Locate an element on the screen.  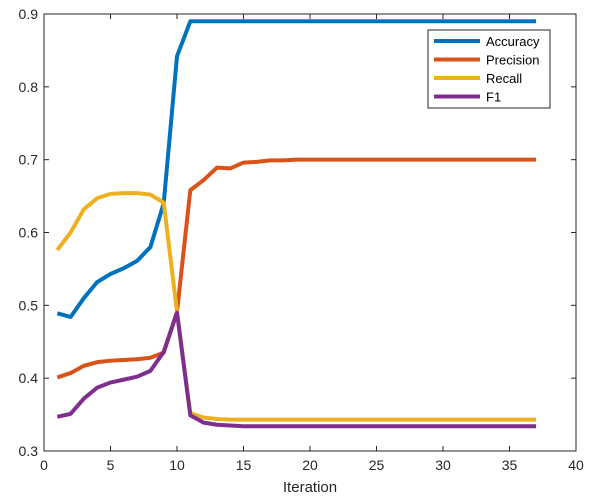
x-tick-label: 20 is located at coordinates (310, 465).